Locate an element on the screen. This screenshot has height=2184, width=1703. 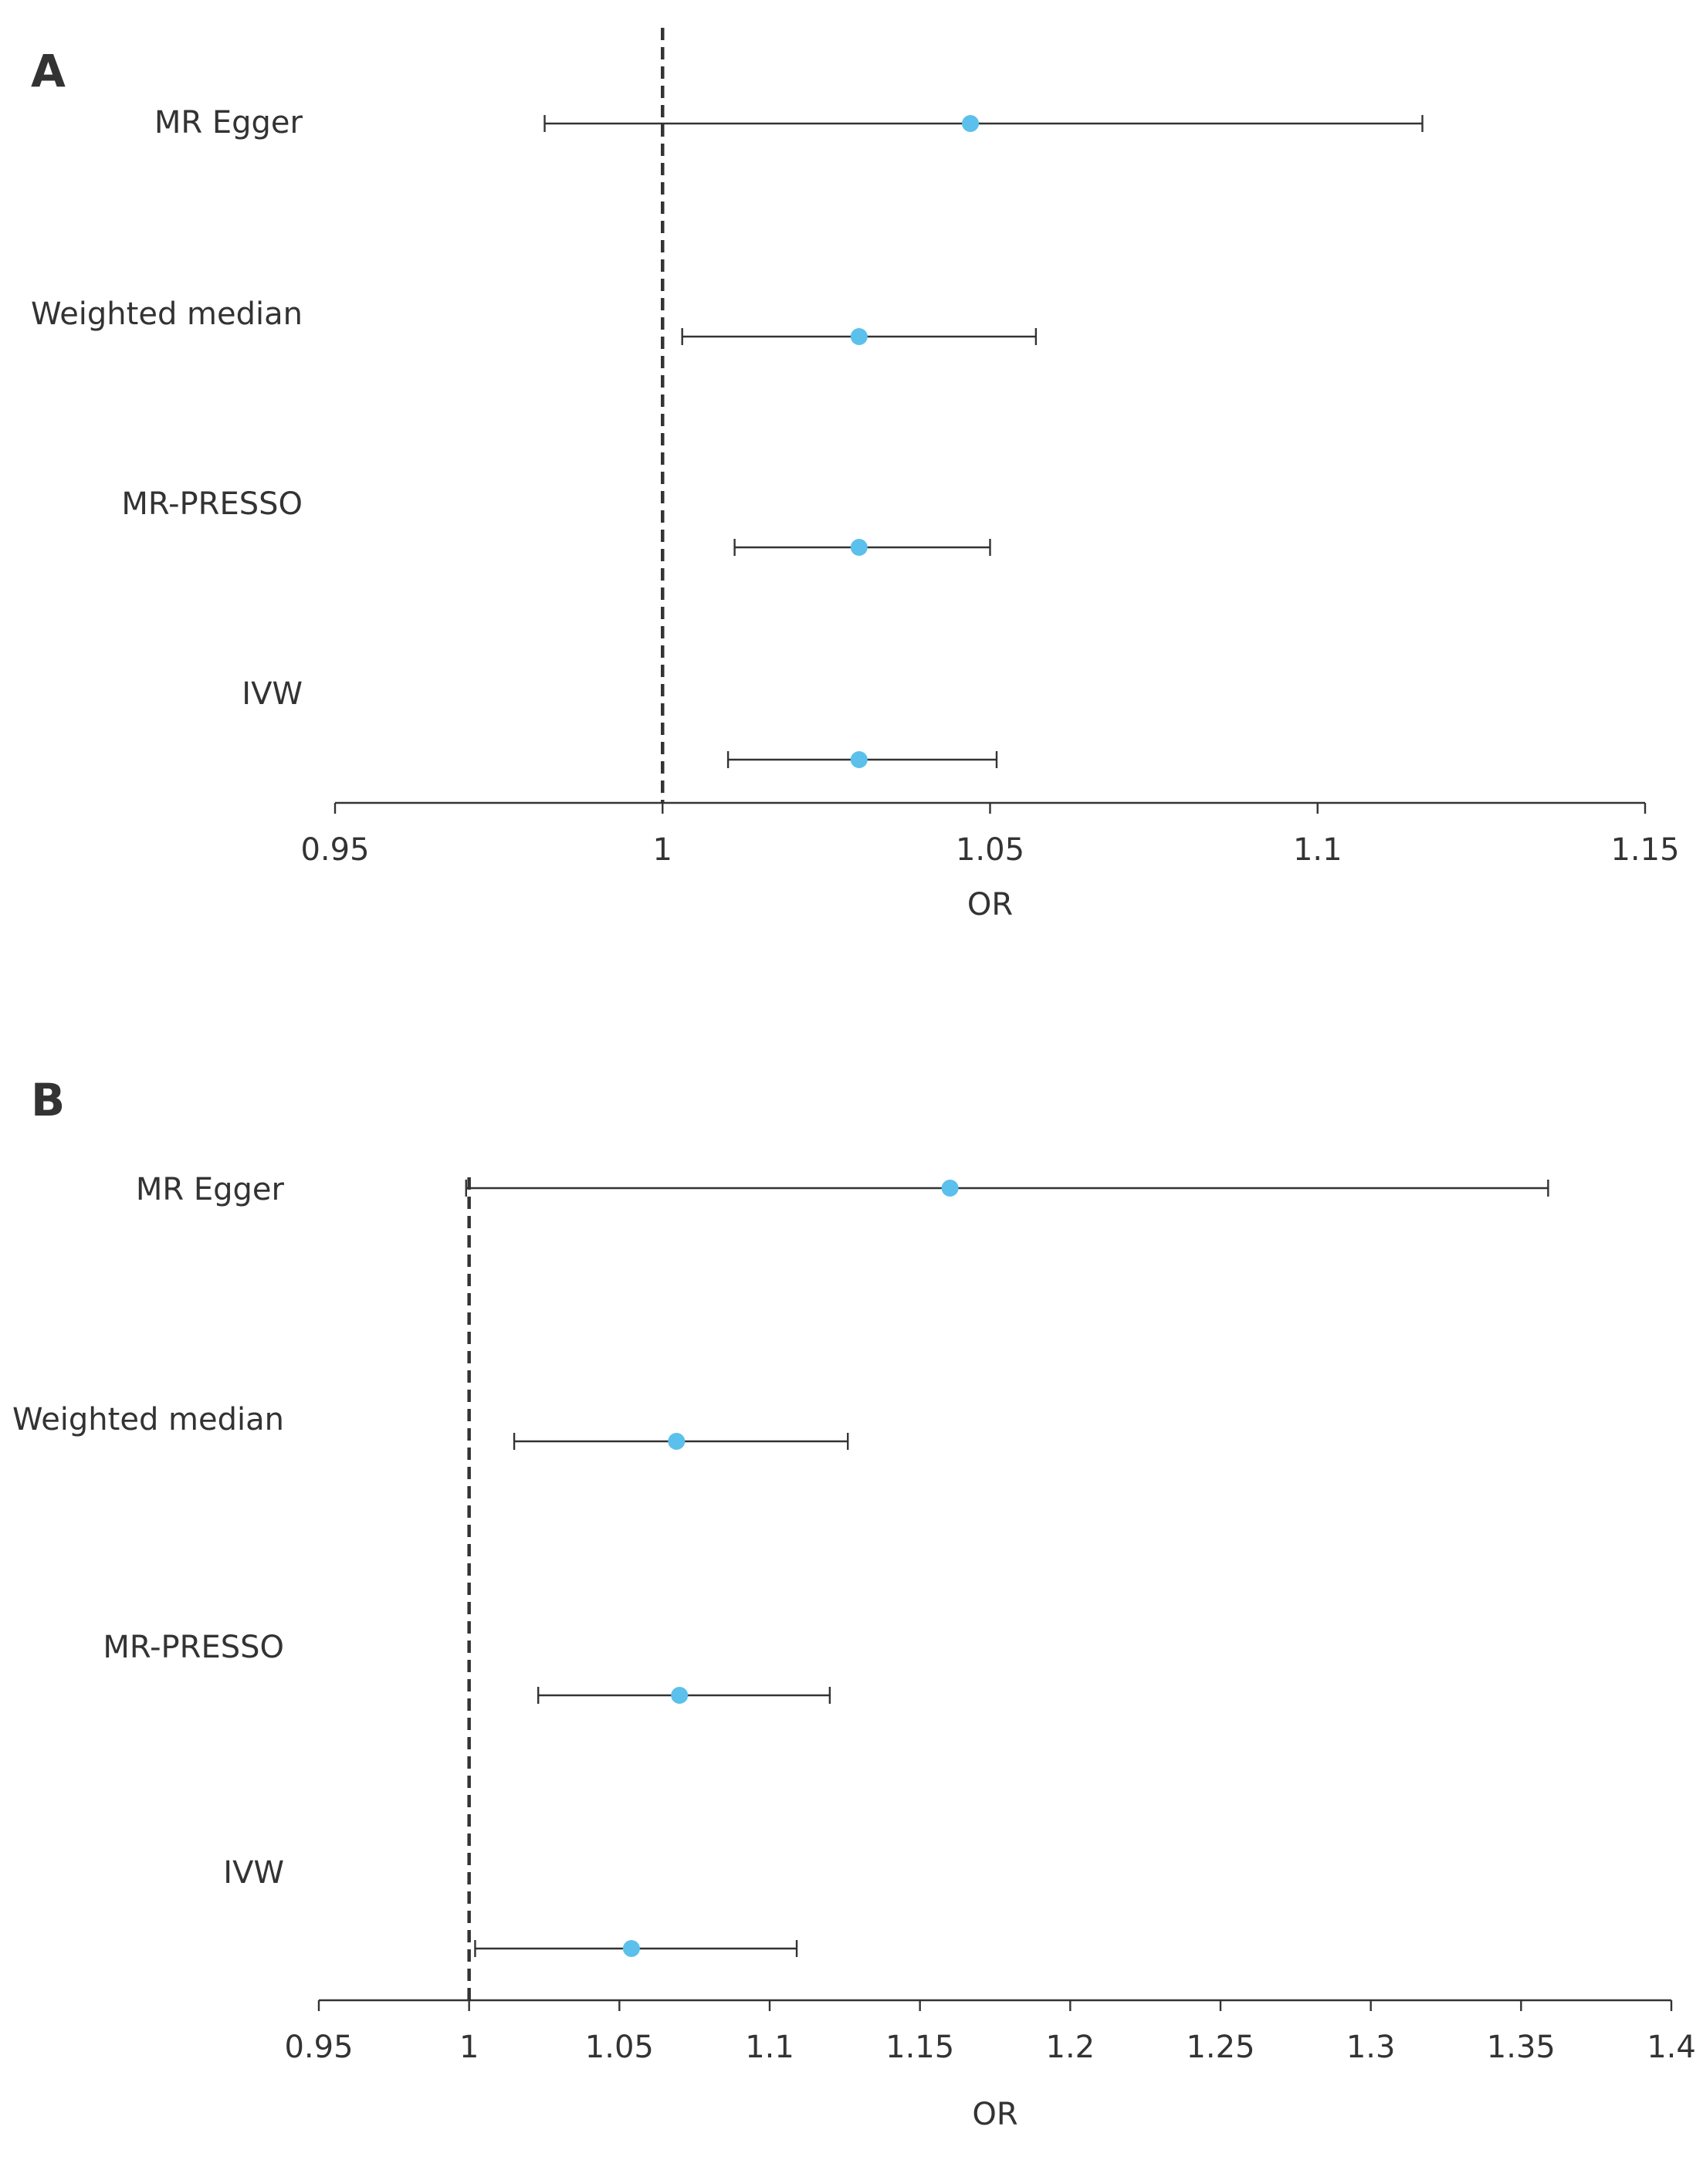
x-tick-label: 1.2 is located at coordinates (1070, 2047).